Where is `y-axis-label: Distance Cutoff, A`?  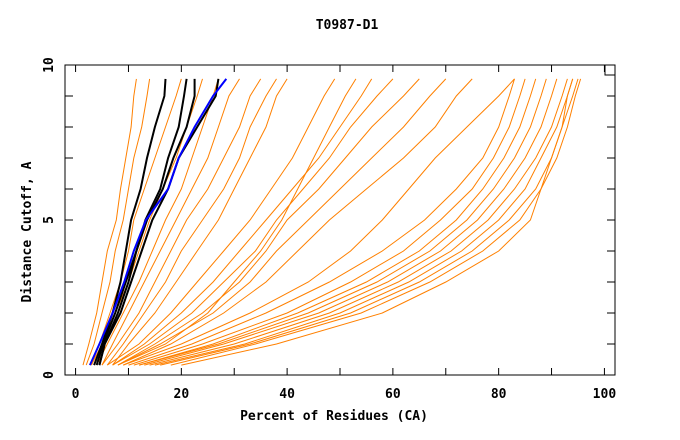 y-axis-label: Distance Cutoff, A is located at coordinates (27, 231).